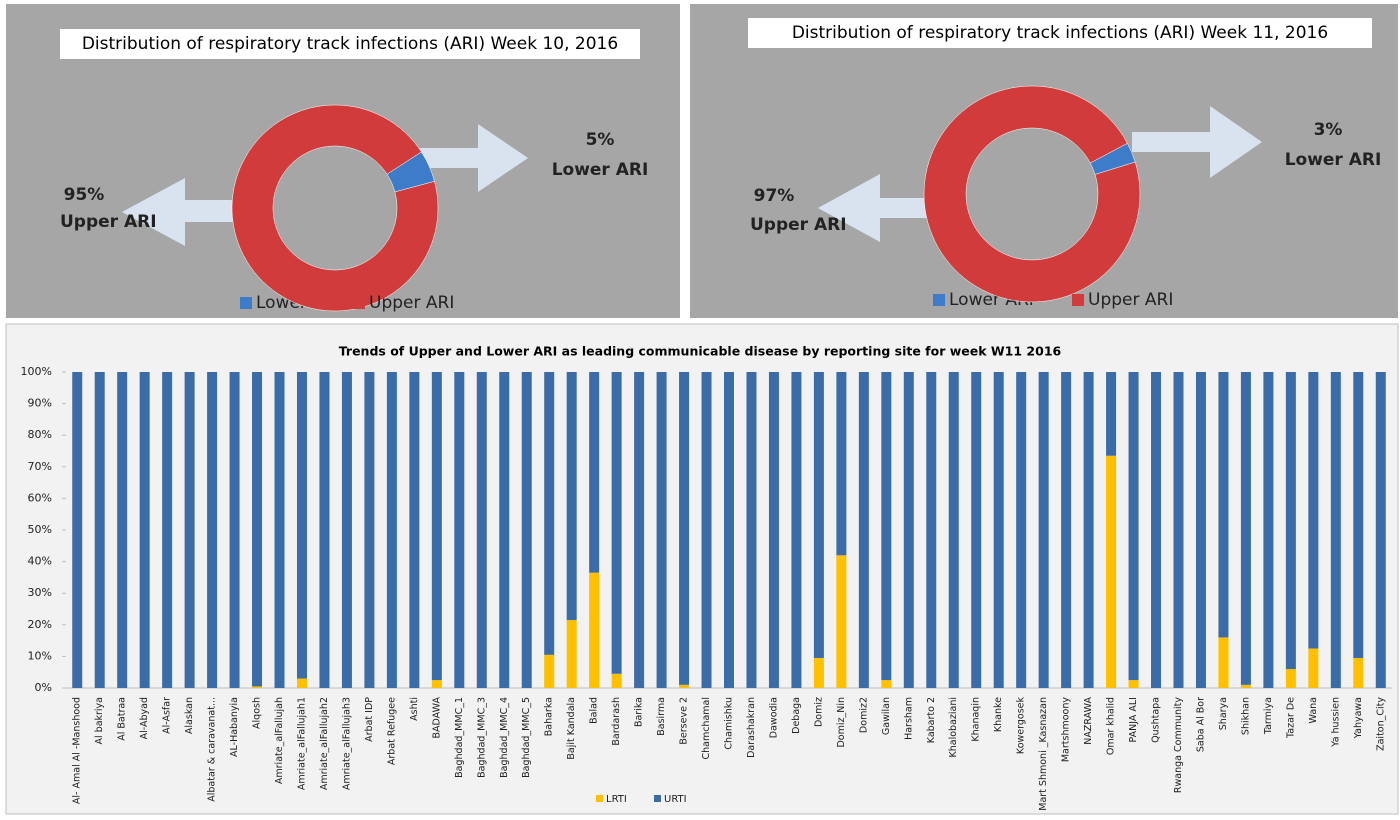 This screenshot has height=820, width=1400. I want to click on x-tick-label: Balad, so click(594, 710).